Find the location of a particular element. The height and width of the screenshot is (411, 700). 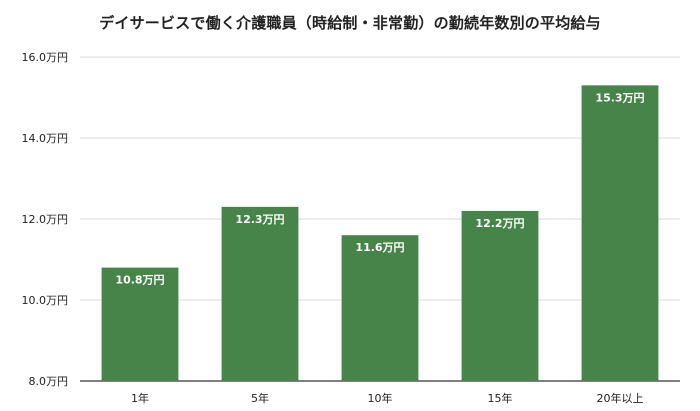

bar-data-label: 12.2万円 is located at coordinates (499, 223).